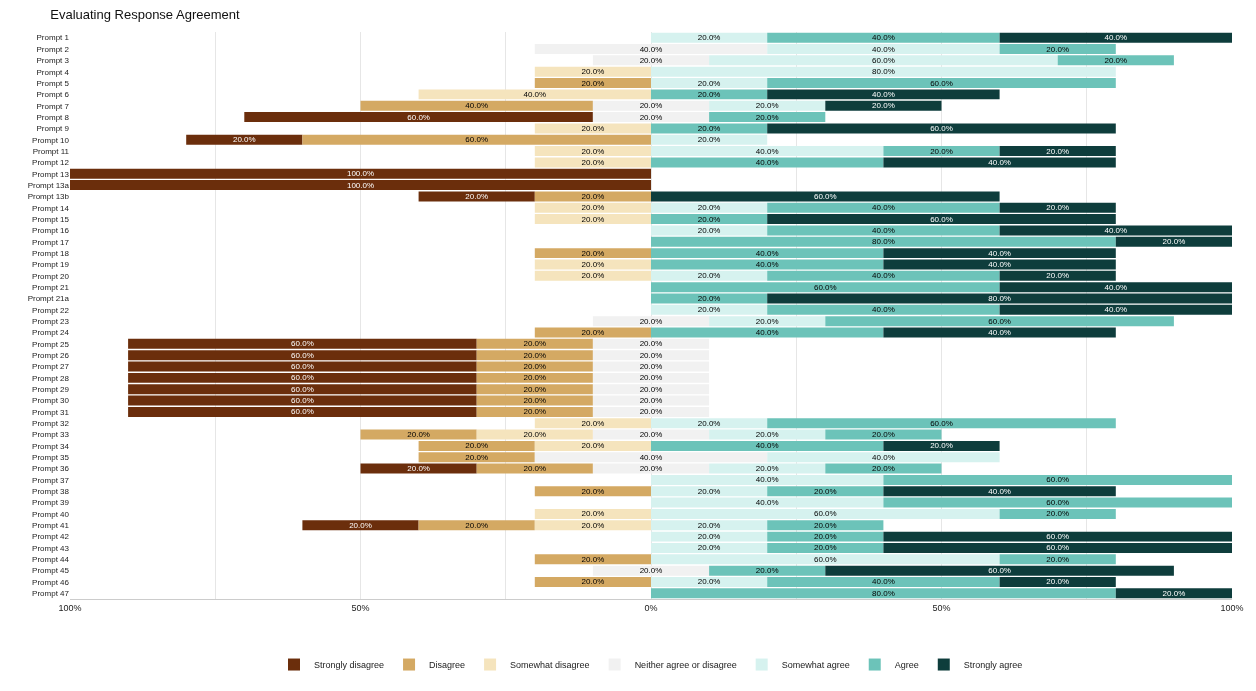 The width and height of the screenshot is (1256, 691). I want to click on y-tick-label: Prompt 22, so click(51, 310).